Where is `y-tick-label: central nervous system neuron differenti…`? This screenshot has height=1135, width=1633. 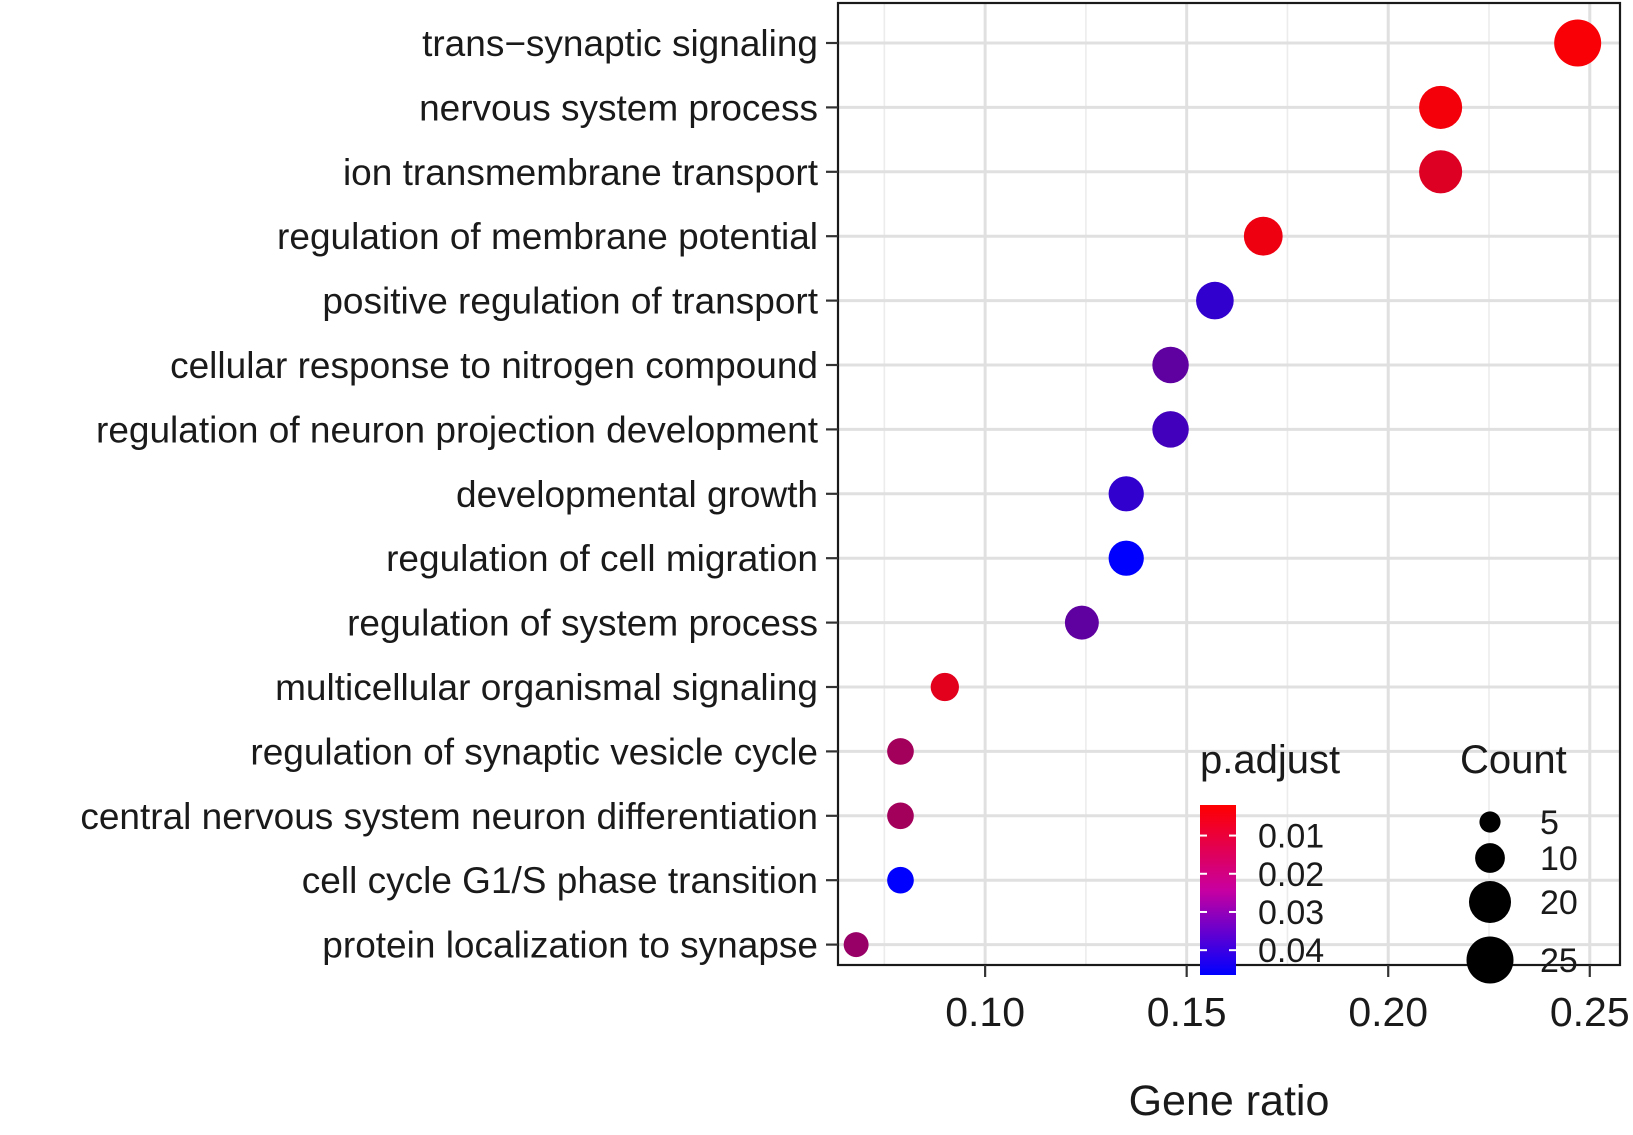 y-tick-label: central nervous system neuron differenti… is located at coordinates (449, 816).